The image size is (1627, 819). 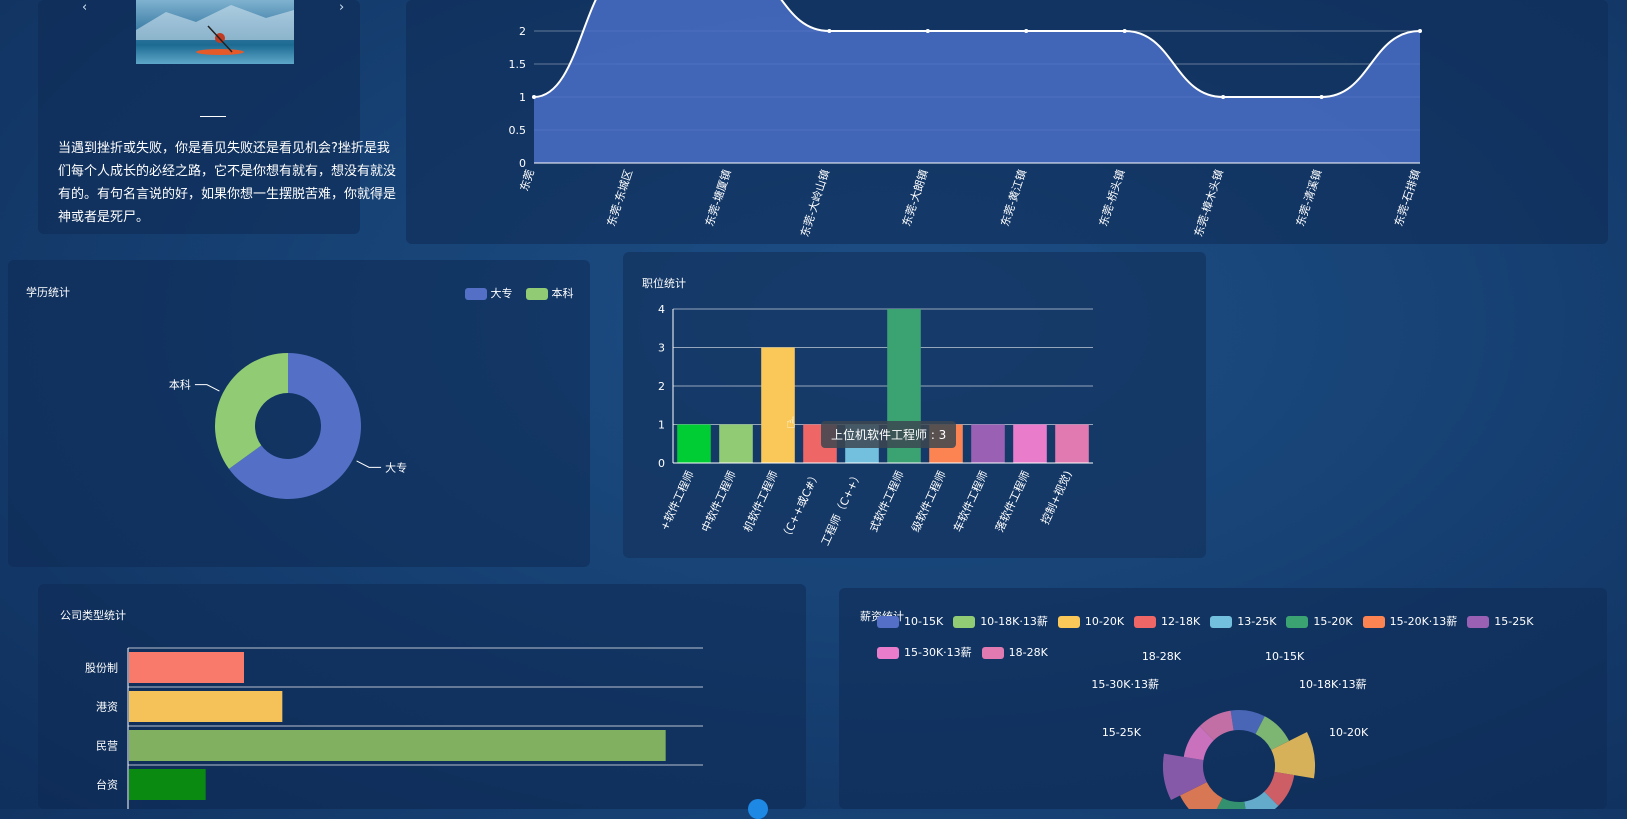 I want to click on legend-label-benke: 本科, so click(x=562, y=293).